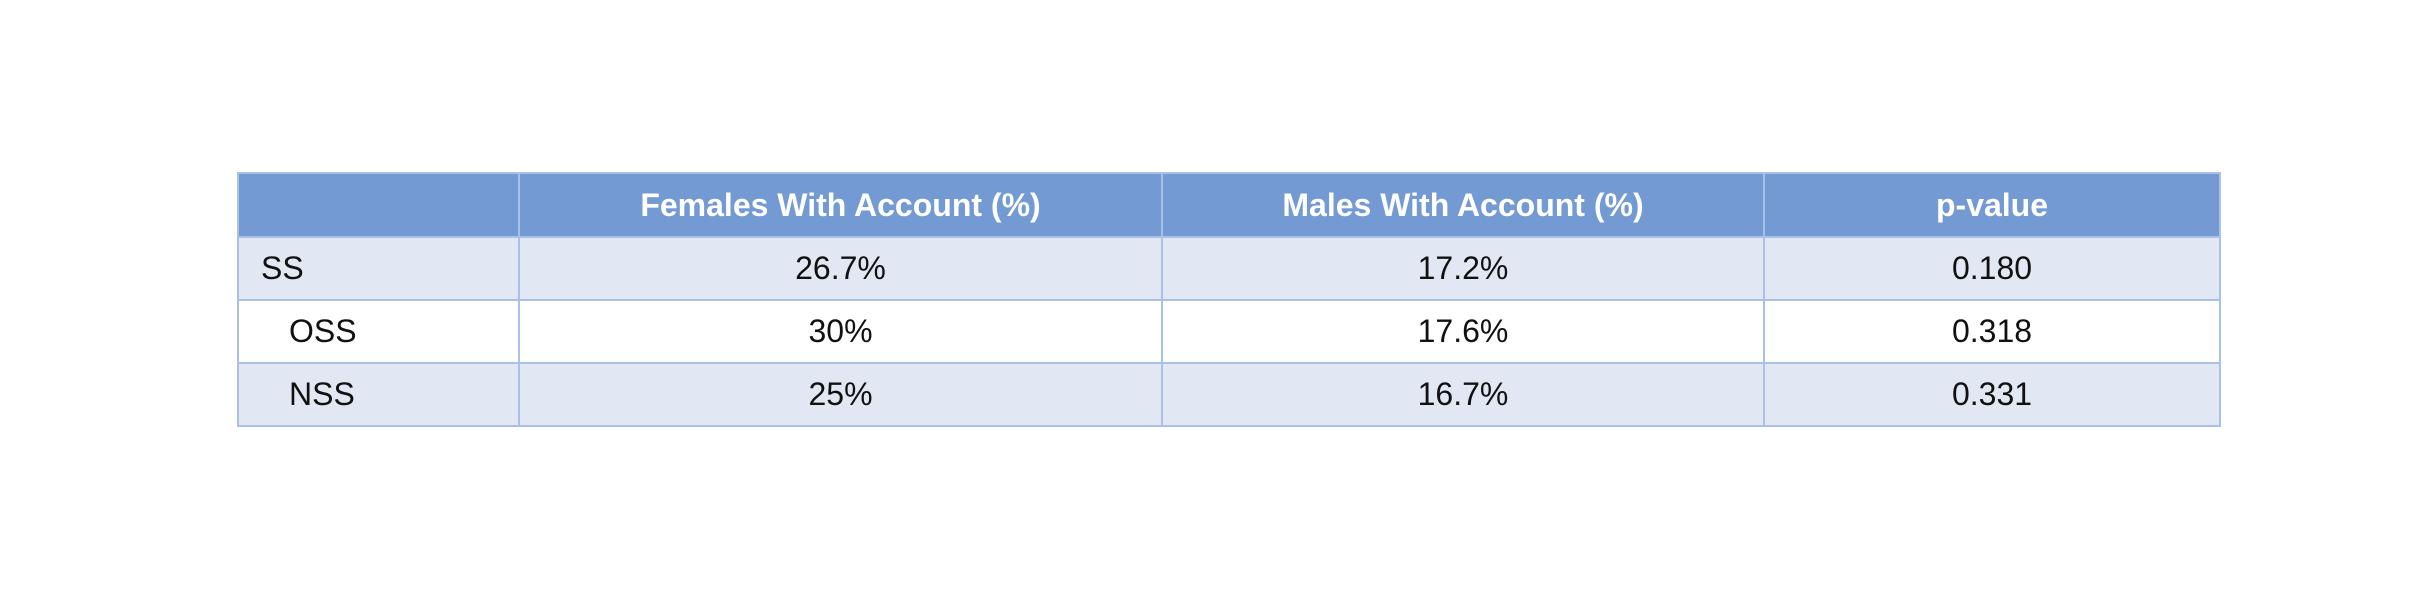 This screenshot has width=2418, height=598. I want to click on row-label: OSS, so click(378, 331).